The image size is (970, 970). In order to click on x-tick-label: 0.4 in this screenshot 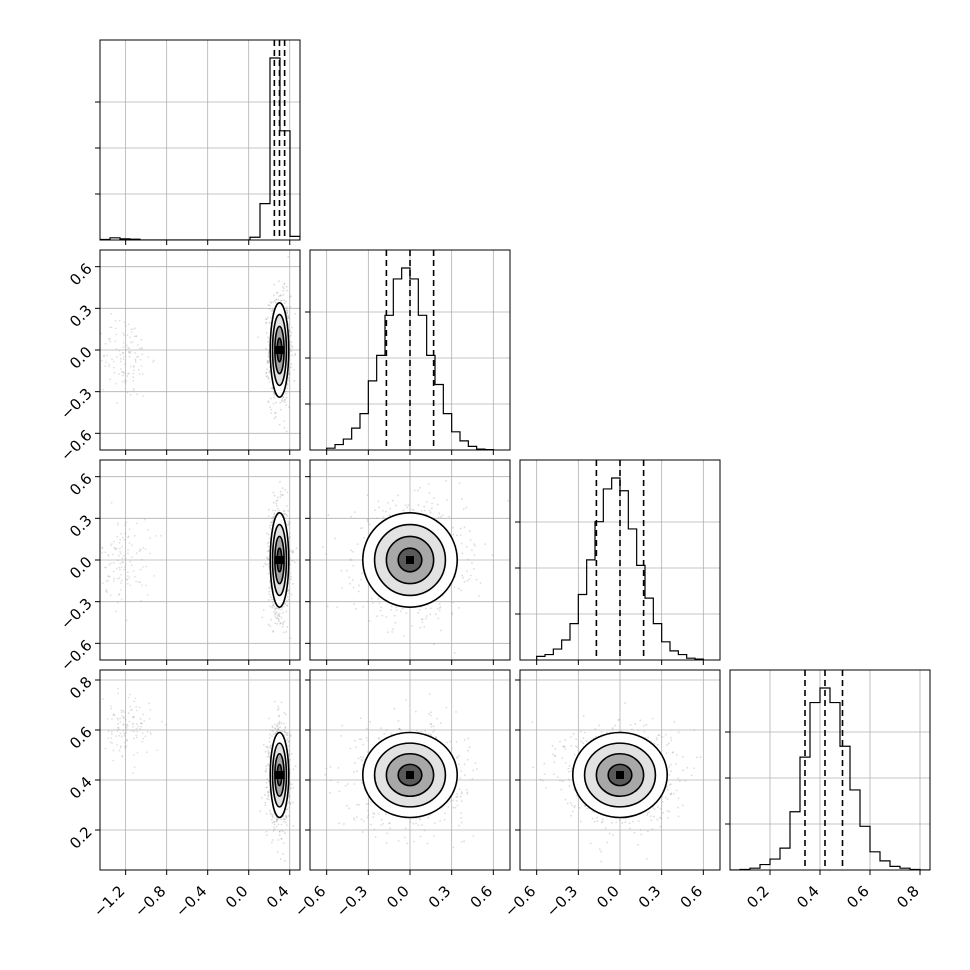, I will do `click(278, 897)`.